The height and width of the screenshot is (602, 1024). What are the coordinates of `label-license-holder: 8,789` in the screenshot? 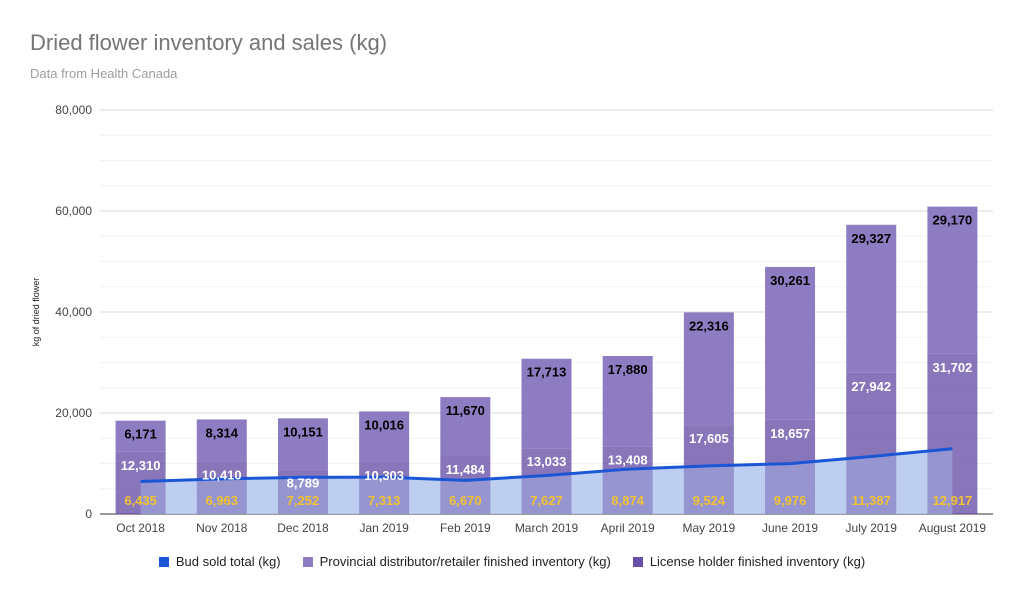 It's located at (303, 483).